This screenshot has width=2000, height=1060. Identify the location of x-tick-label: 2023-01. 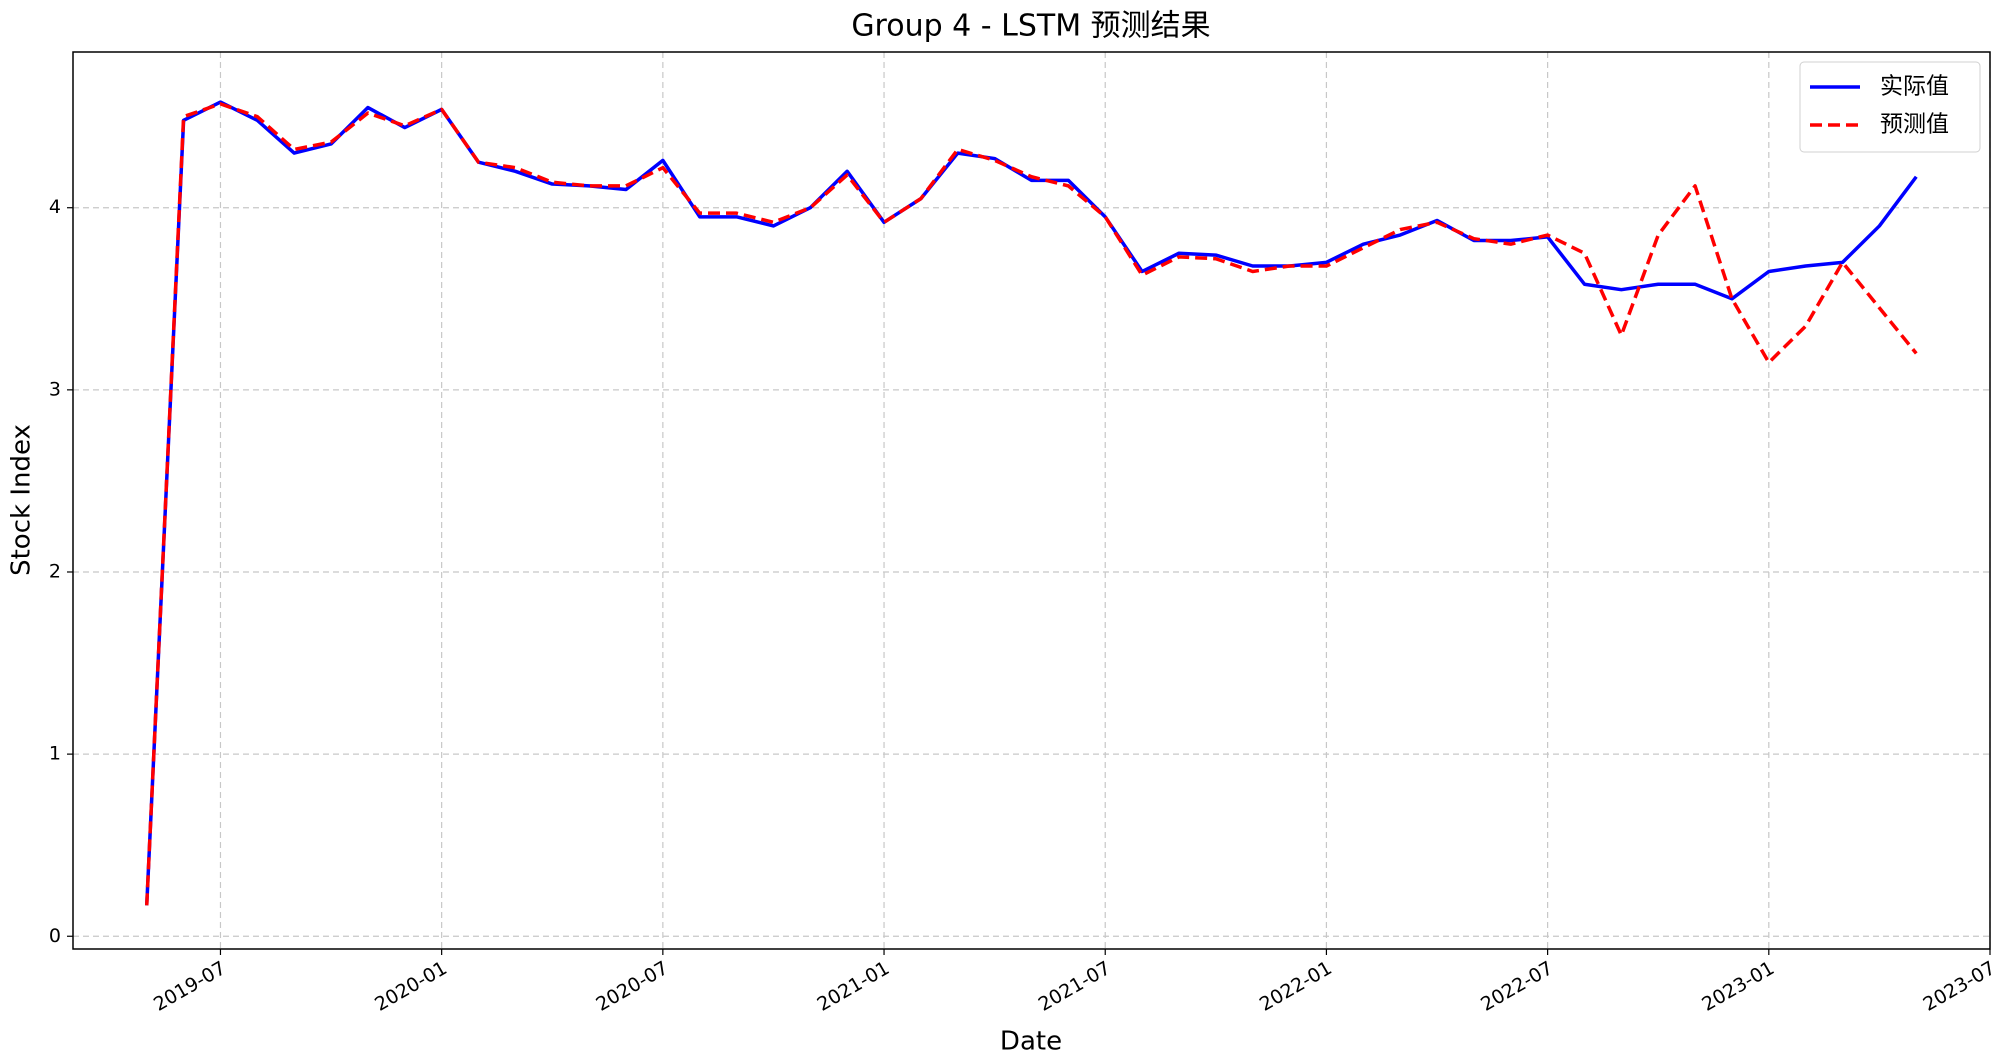
(1738, 986).